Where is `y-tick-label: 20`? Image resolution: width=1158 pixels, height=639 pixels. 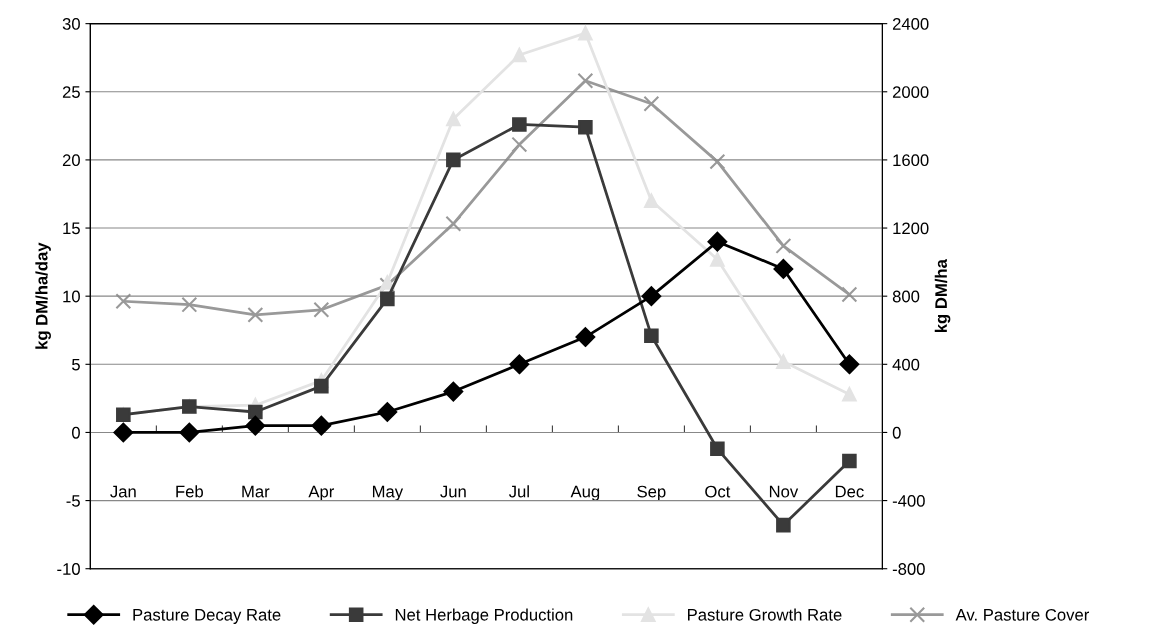
y-tick-label: 20 is located at coordinates (71, 160).